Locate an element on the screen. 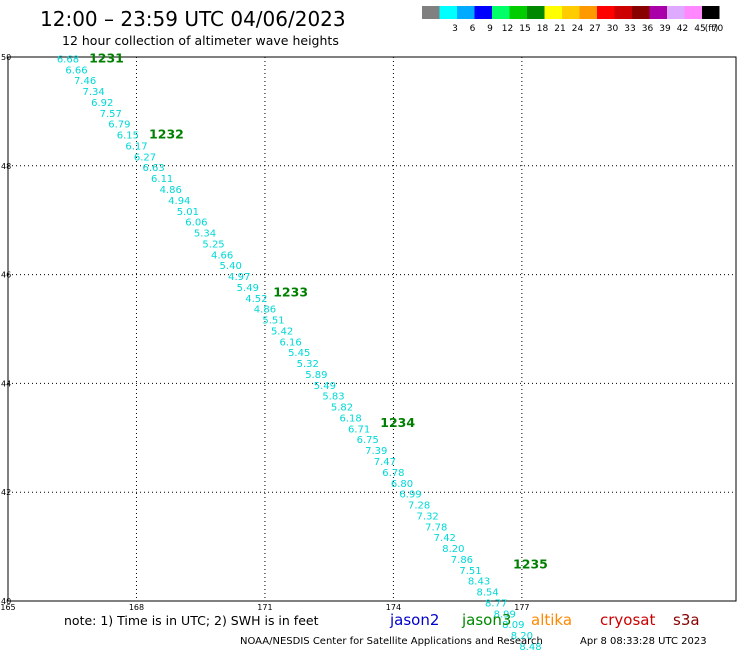 The height and width of the screenshot is (650, 740). satellite-label: s3a is located at coordinates (686, 620).